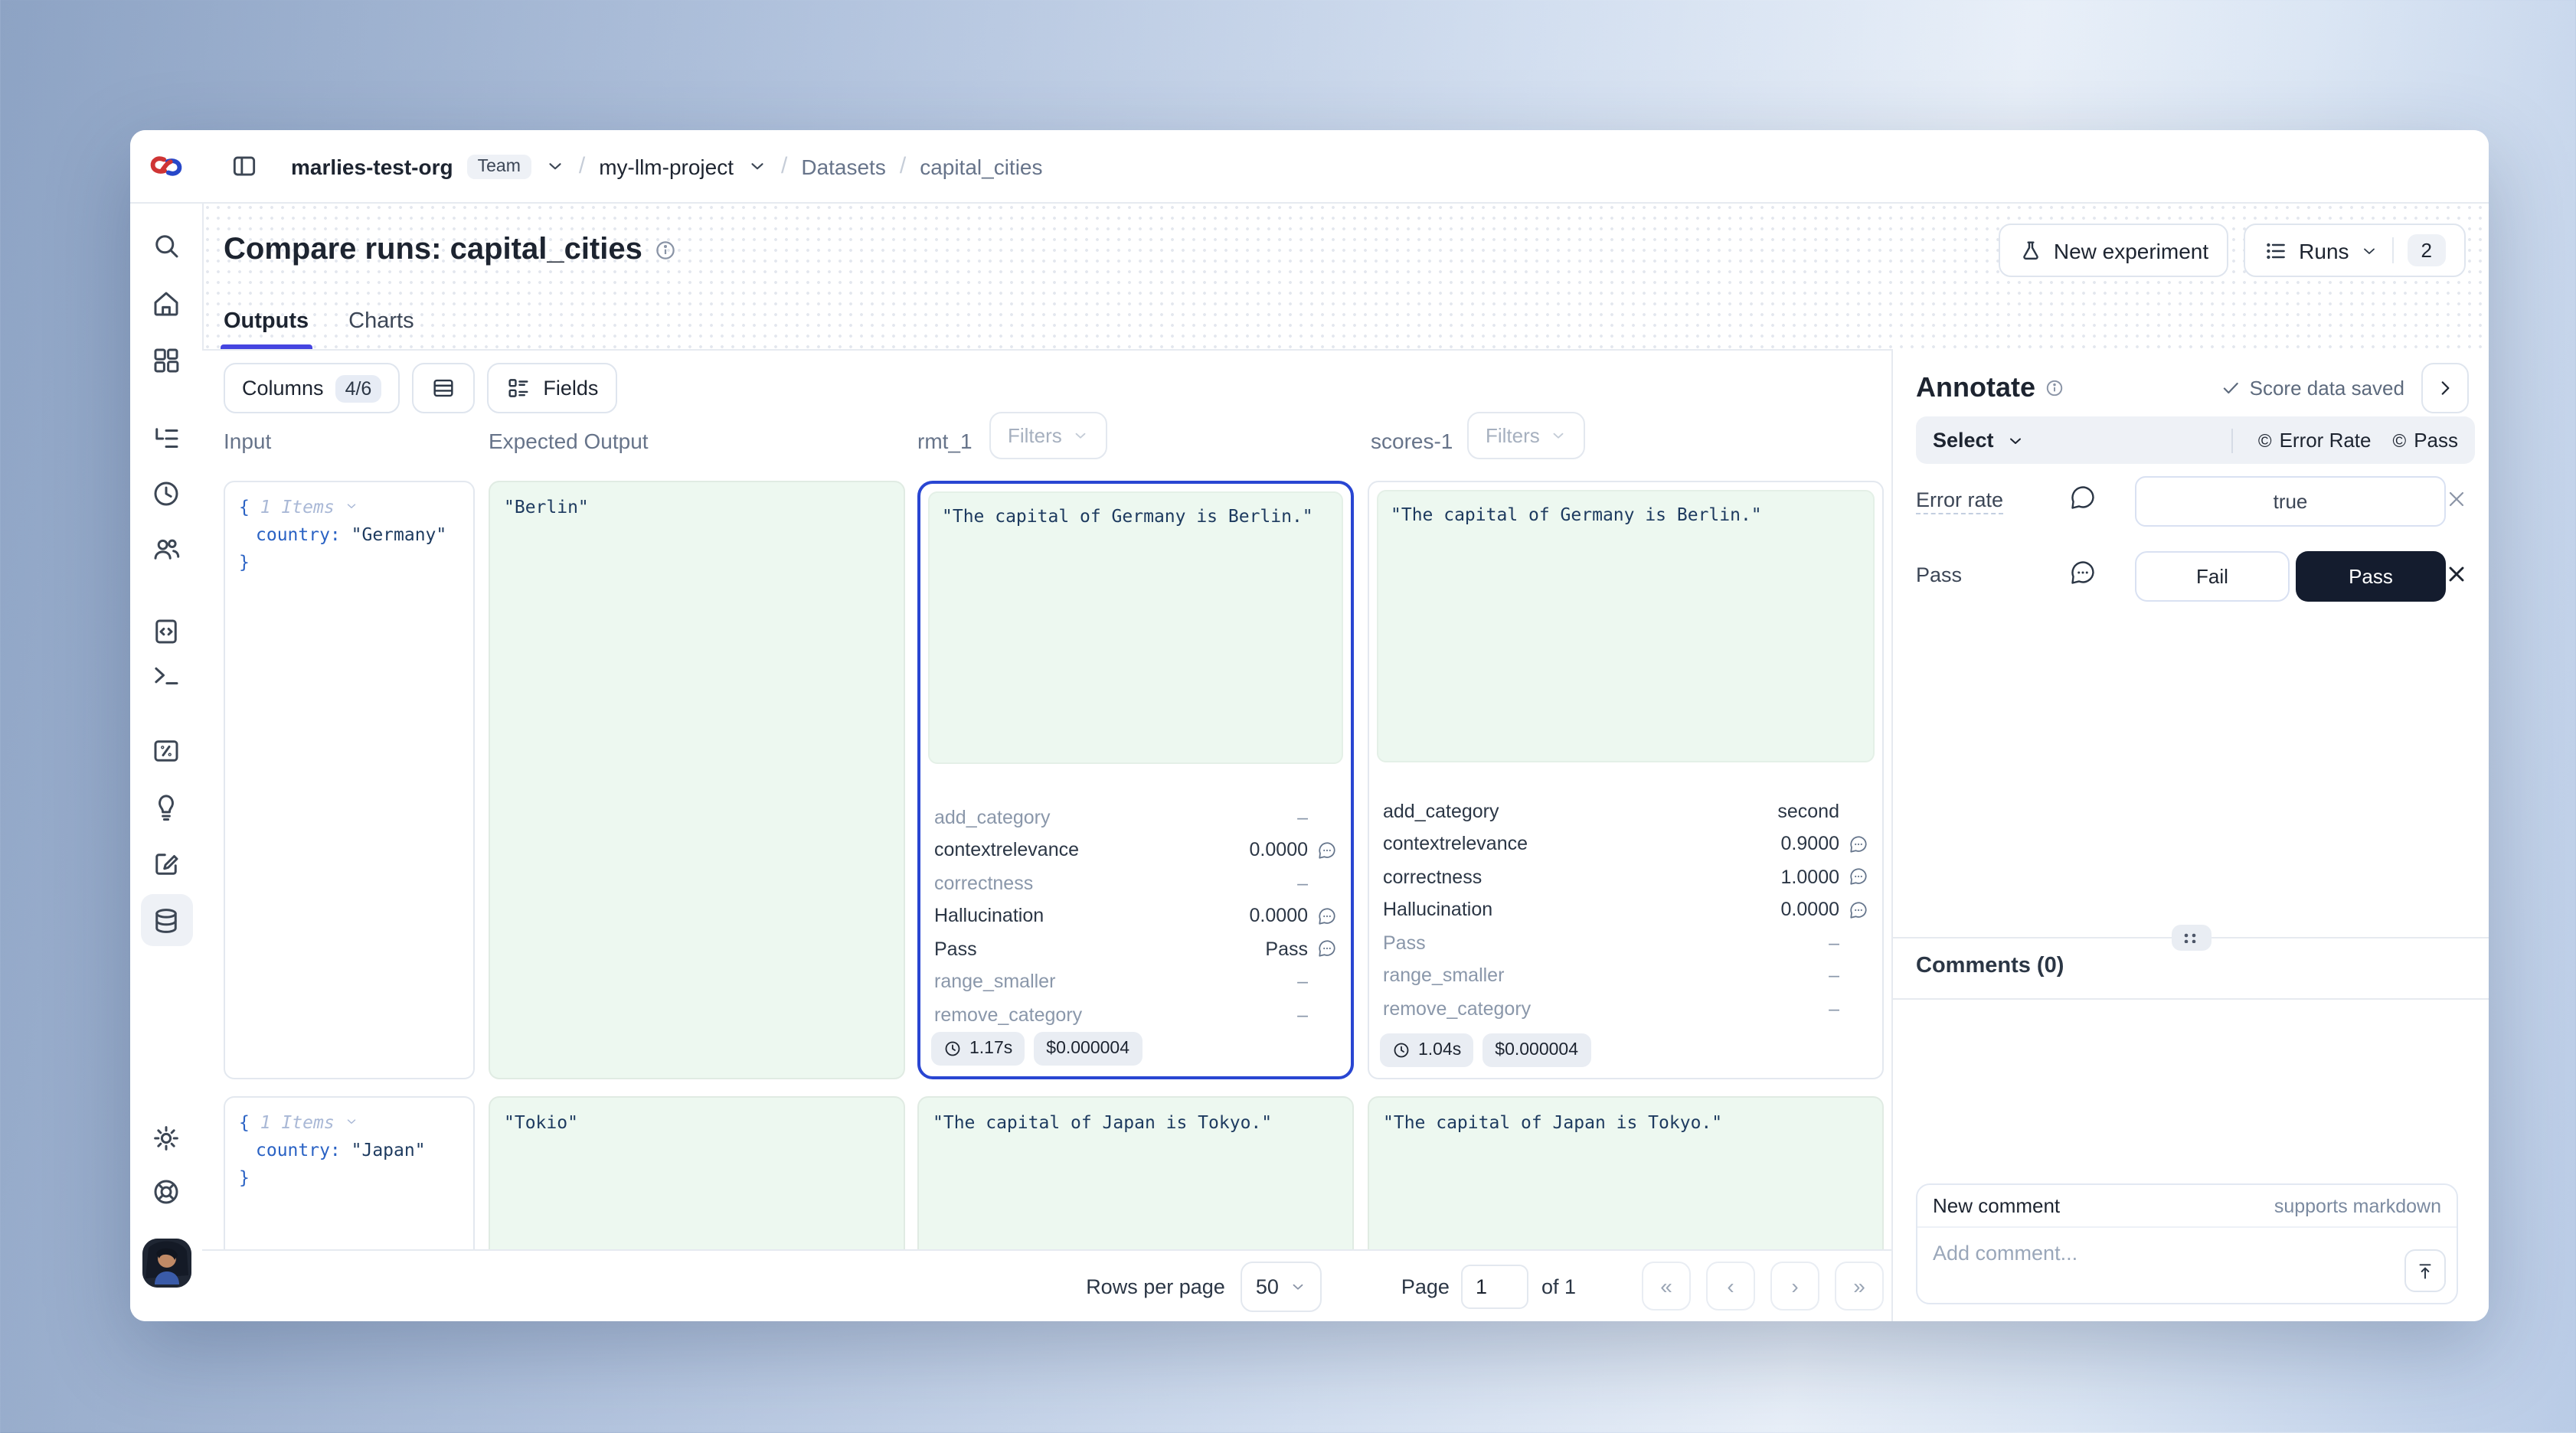 The height and width of the screenshot is (1433, 2576). I want to click on clear-pass-icon, so click(2458, 575).